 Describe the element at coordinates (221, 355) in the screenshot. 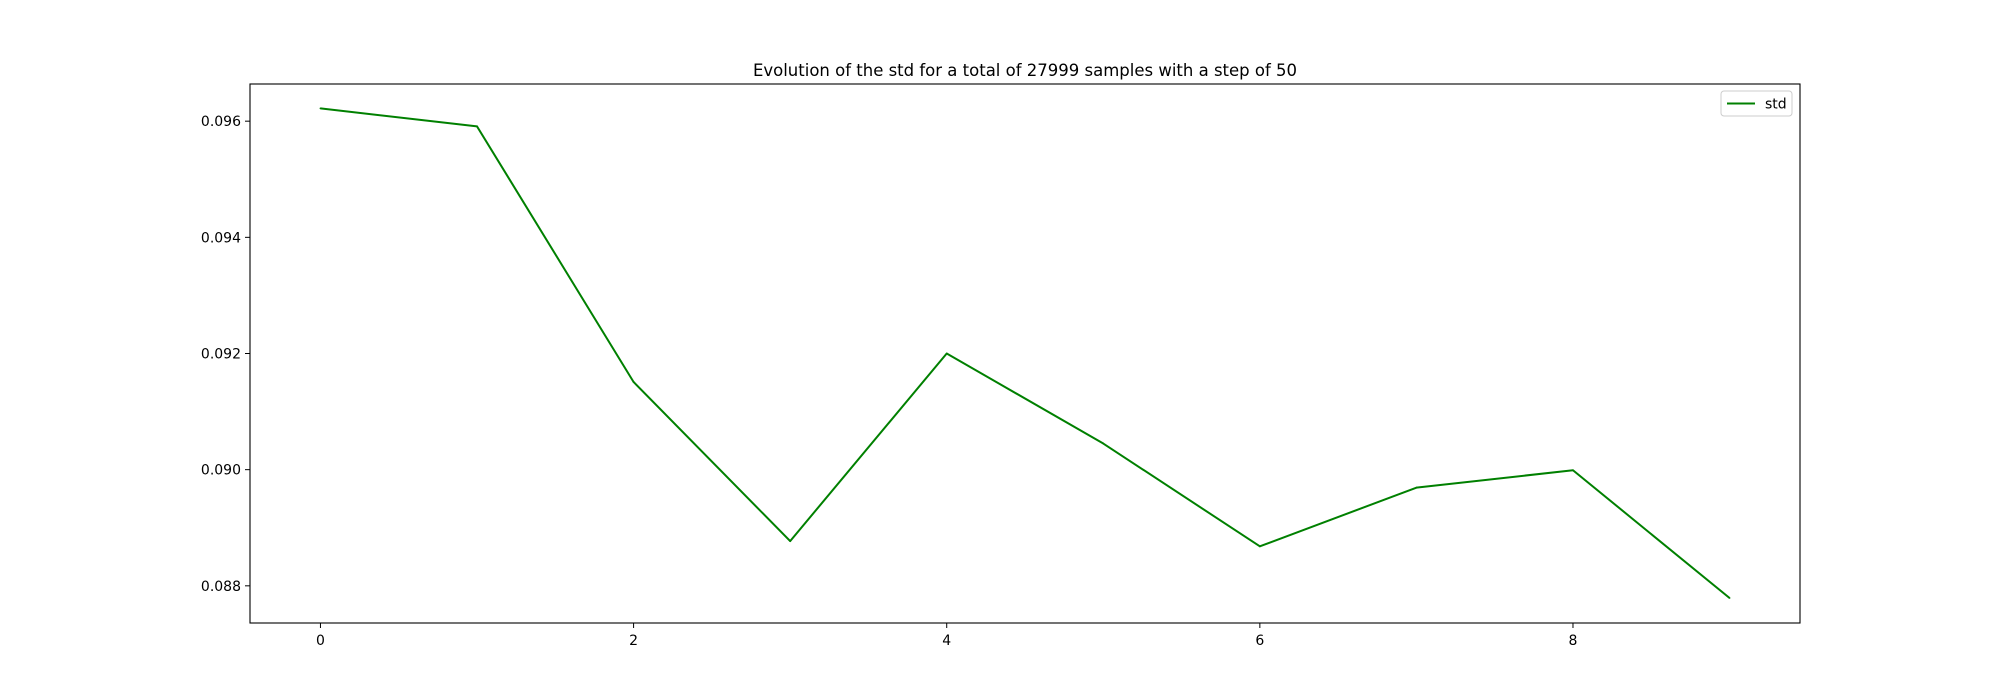

I see `y-tick-label: 0.092` at that location.